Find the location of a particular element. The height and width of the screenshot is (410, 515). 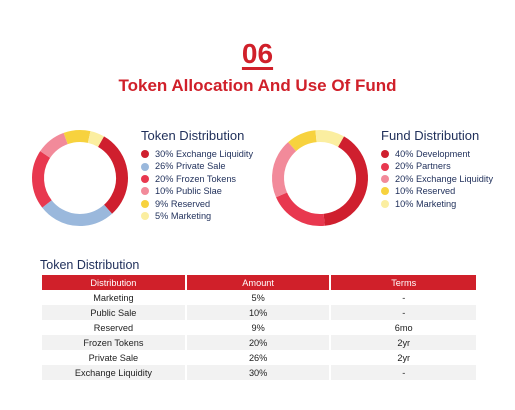

table-row: Reserved 9% 6mo is located at coordinates (259, 327).